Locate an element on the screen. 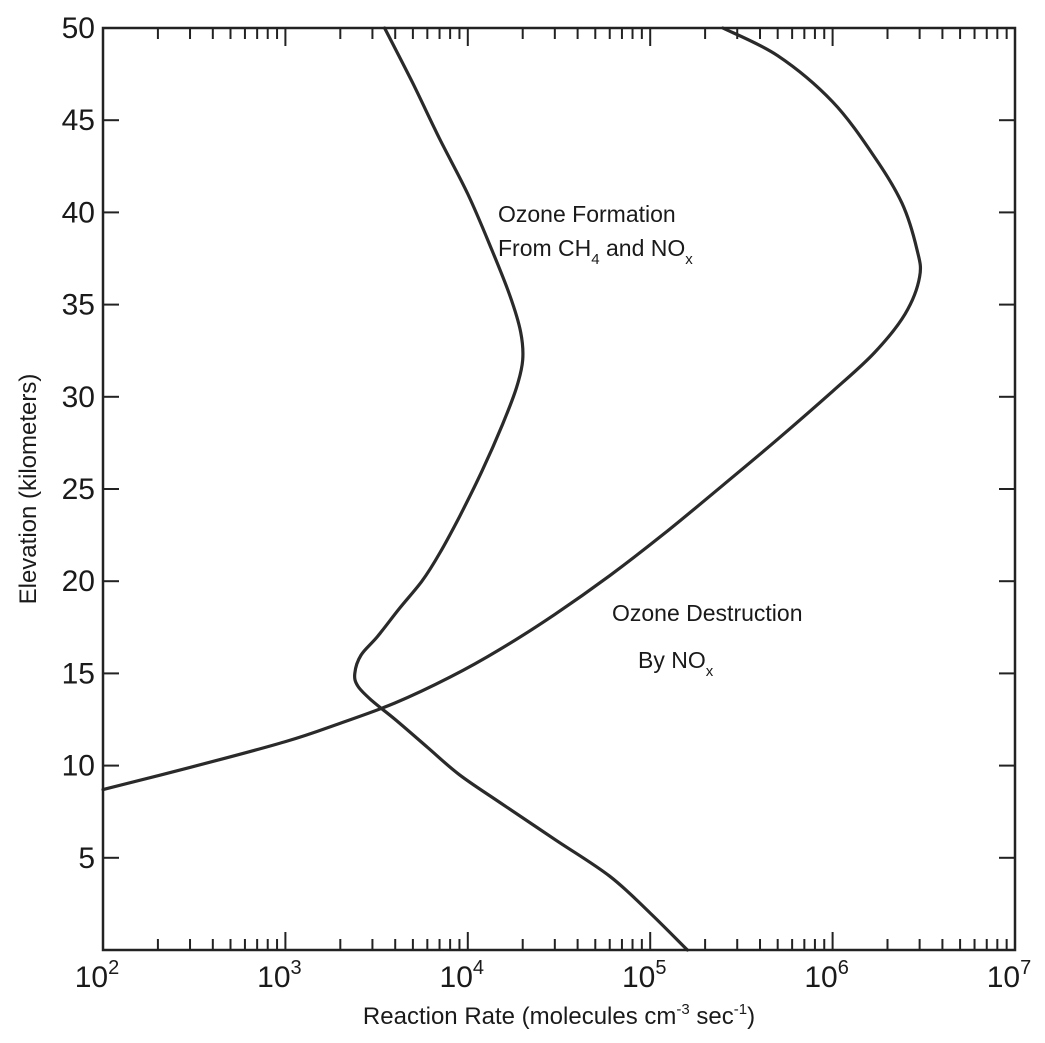  y-tick-label: 40 is located at coordinates (78, 212).